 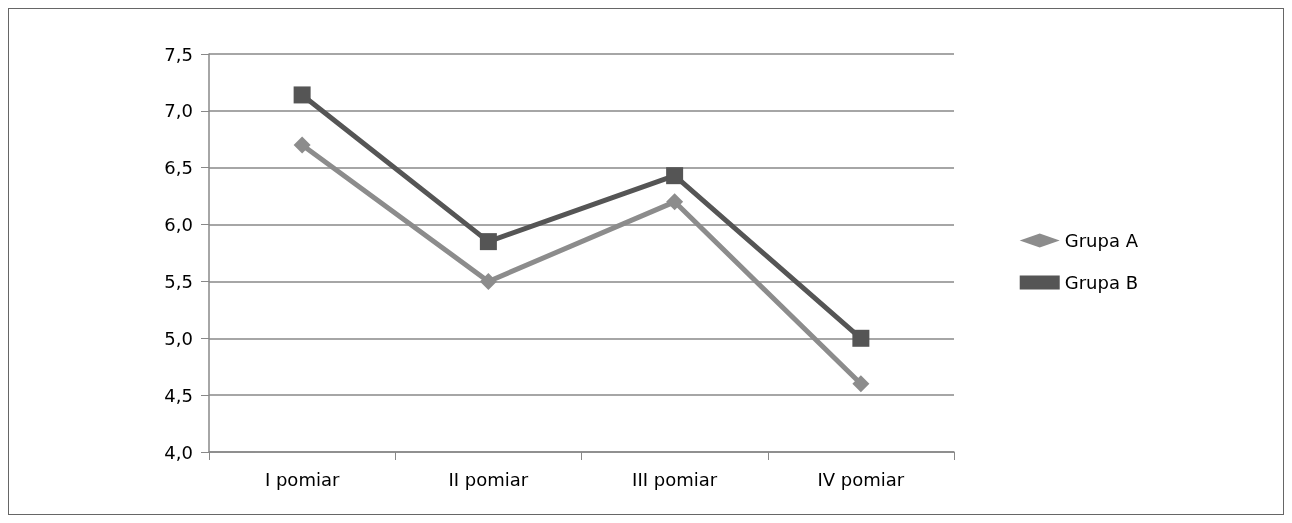 What do you see at coordinates (178, 225) in the screenshot?
I see `y-tick-label: 6,0` at bounding box center [178, 225].